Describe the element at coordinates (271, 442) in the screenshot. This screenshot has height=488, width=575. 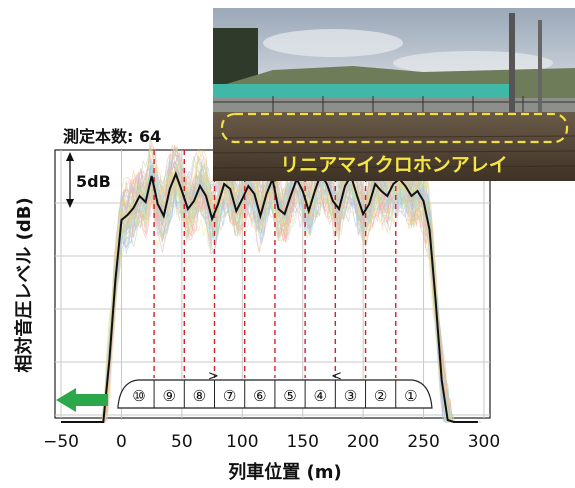
I see `x-tick-labels: −50 0 50 100 150 200 250 300` at that location.